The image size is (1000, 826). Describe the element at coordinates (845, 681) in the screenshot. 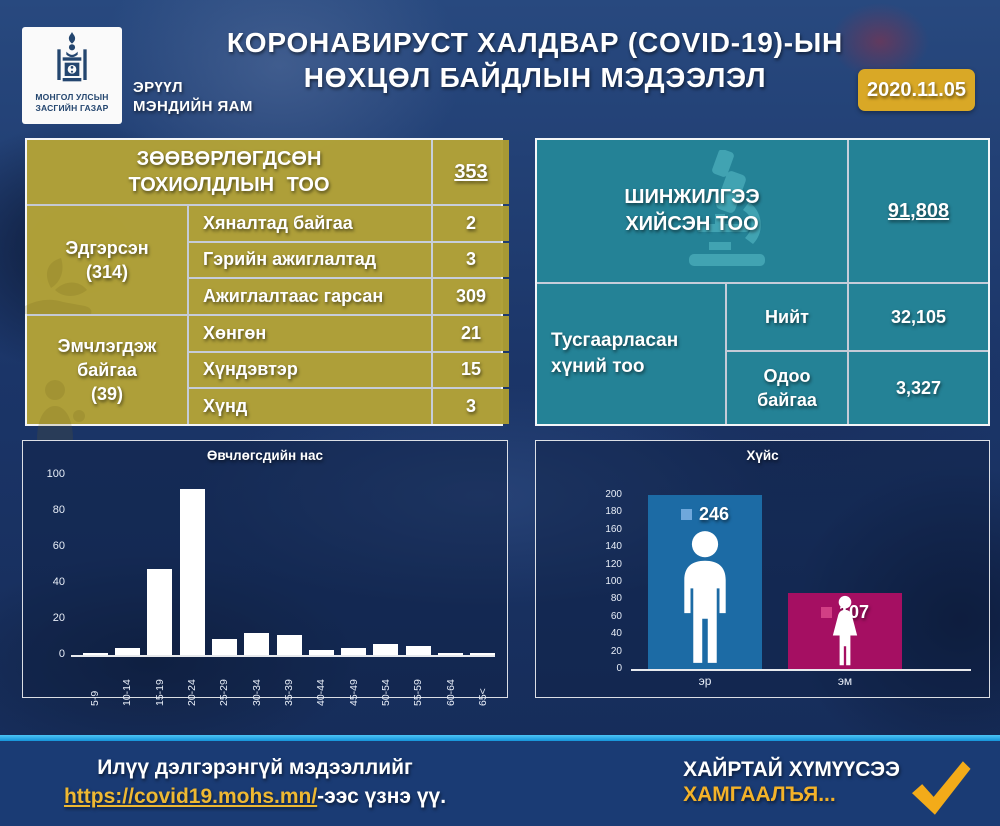

I see `female-category-label: эм` at that location.